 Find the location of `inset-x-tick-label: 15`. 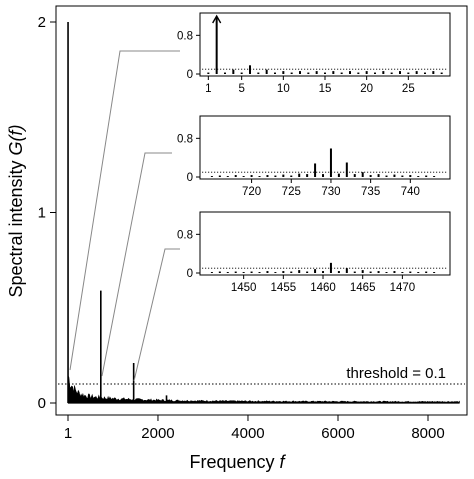

inset-x-tick-label: 15 is located at coordinates (325, 89).